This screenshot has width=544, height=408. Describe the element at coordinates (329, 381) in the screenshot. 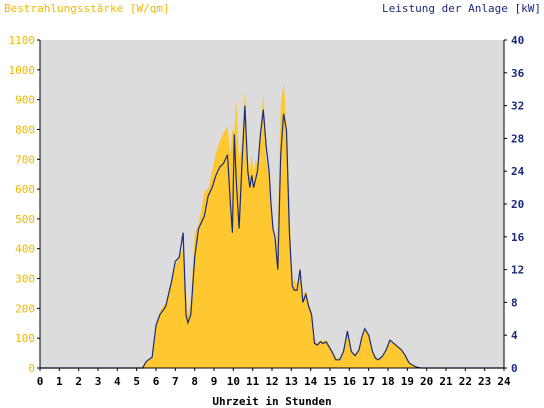

I see `x-tick-label: 15` at that location.